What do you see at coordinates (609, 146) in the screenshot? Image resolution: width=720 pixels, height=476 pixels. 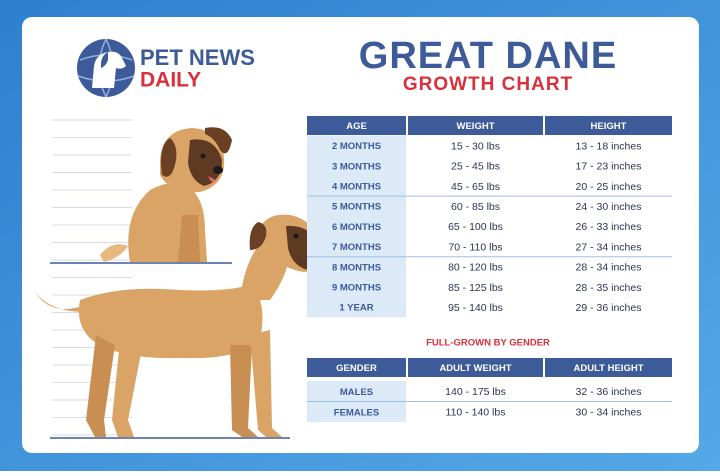 I see `cell-text: 13 - 18 inches` at bounding box center [609, 146].